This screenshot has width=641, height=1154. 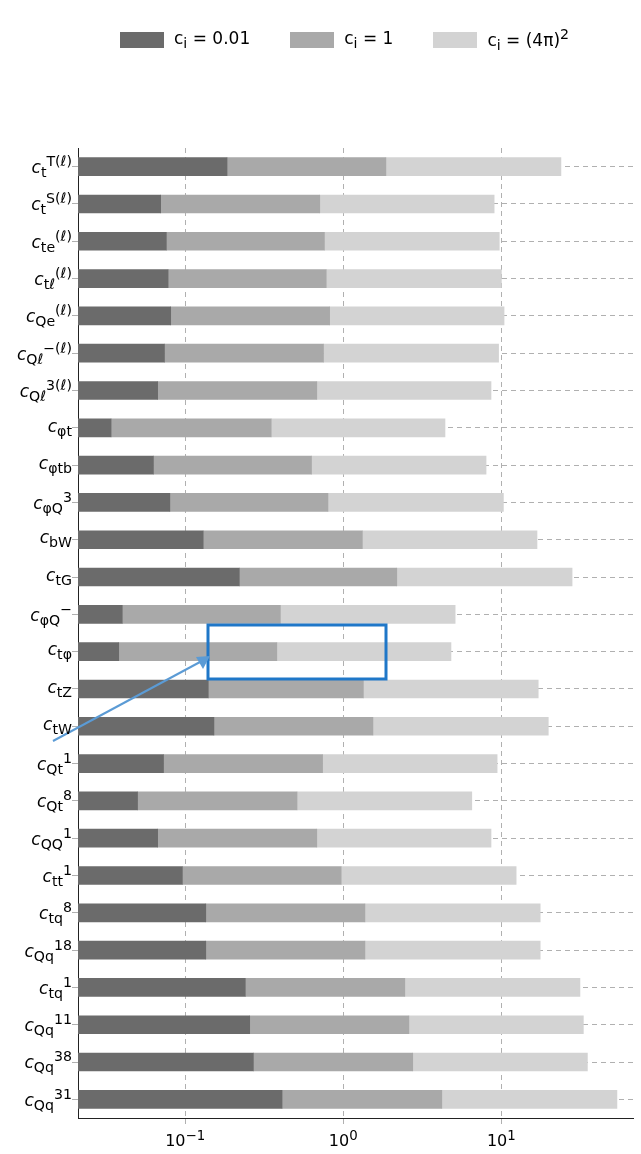 I want to click on x-tick-label: 10$^{1}$, so click(x=501, y=1139).